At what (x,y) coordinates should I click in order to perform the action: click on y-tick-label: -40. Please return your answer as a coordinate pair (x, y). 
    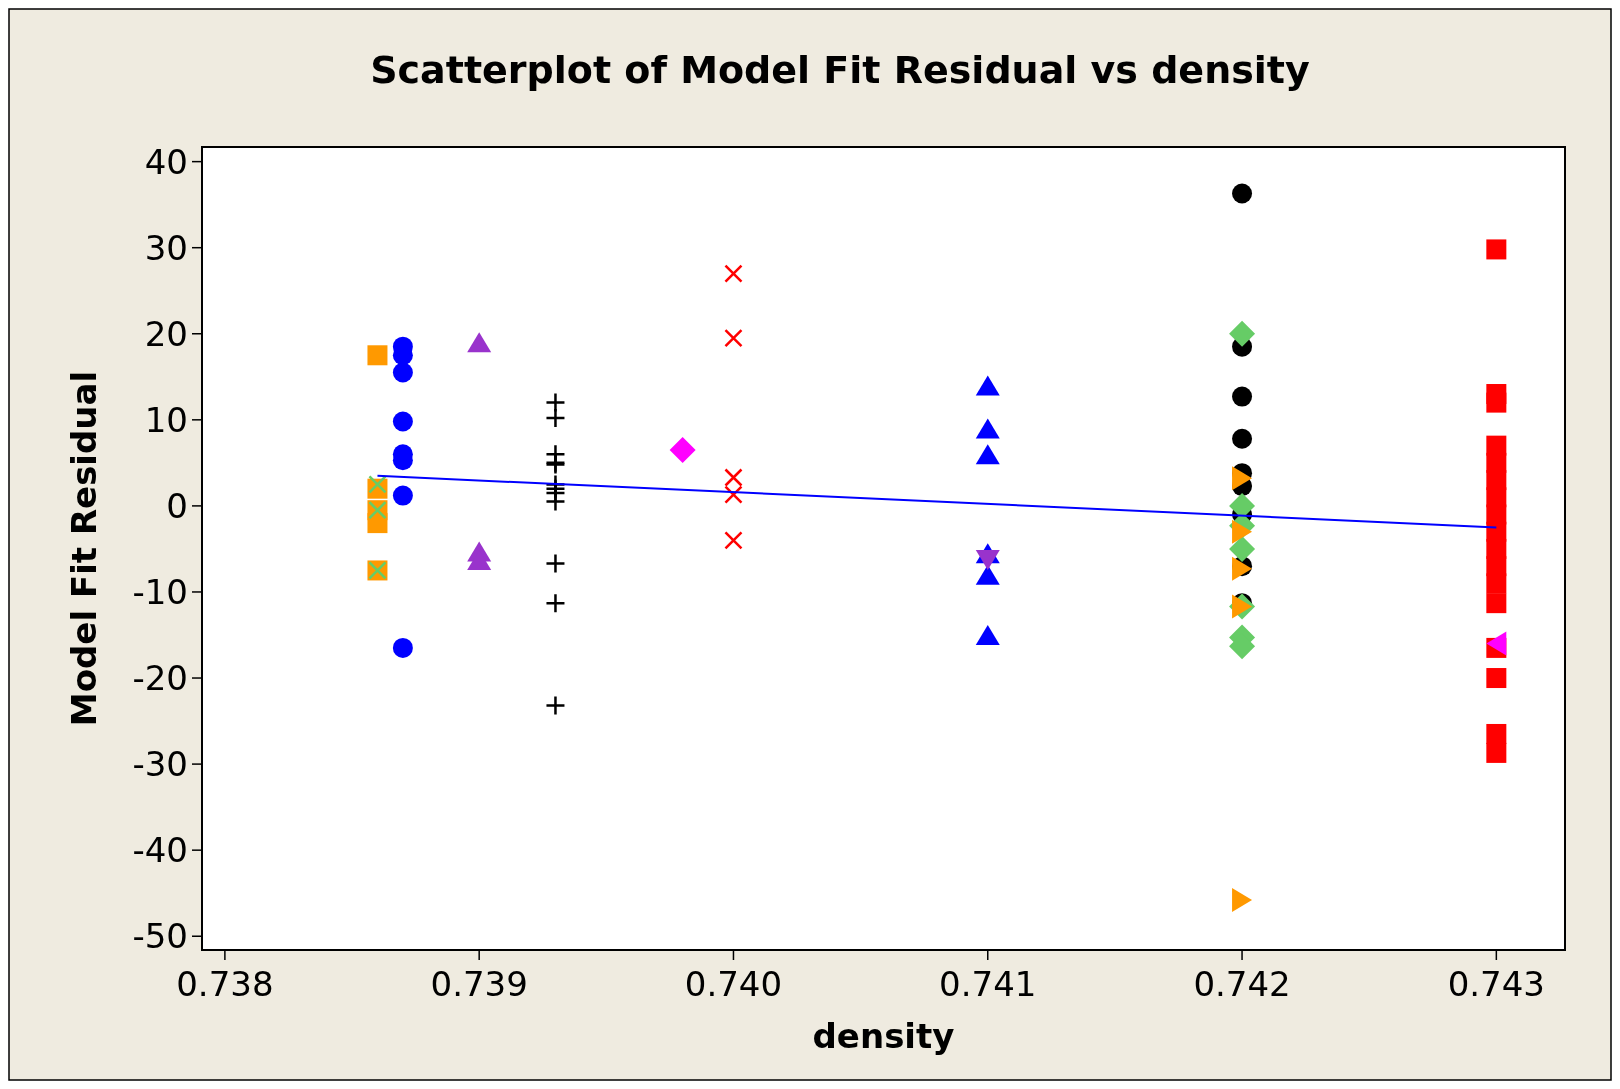
    Looking at the image, I should click on (160, 850).